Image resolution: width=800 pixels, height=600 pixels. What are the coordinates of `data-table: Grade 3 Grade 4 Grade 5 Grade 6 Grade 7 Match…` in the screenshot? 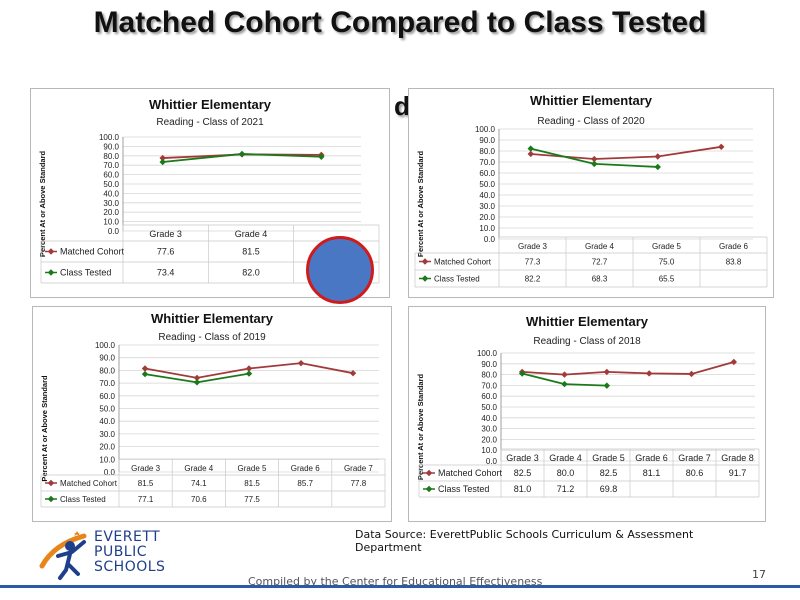 It's located at (213, 483).